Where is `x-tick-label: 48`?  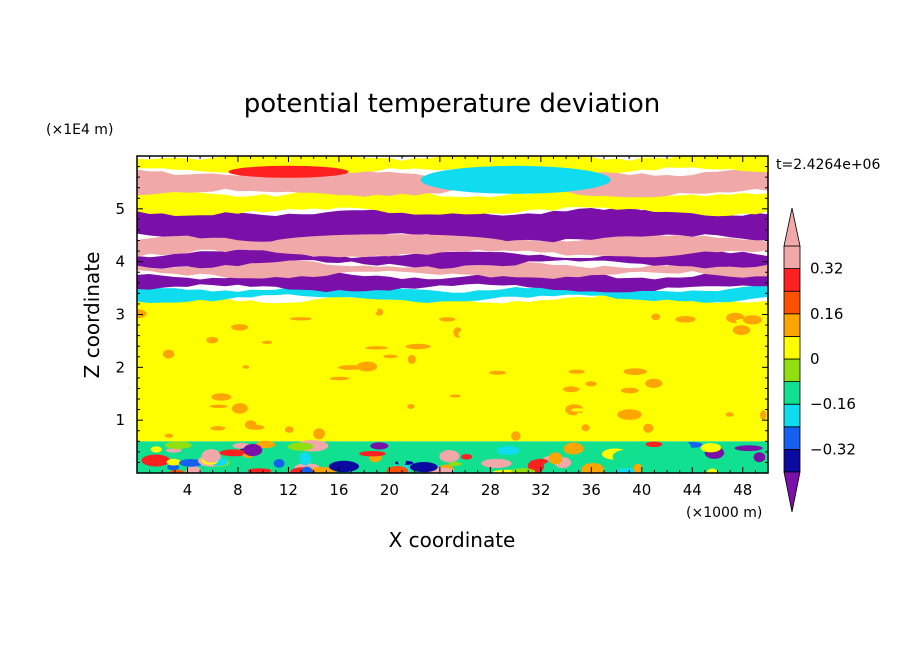 x-tick-label: 48 is located at coordinates (742, 490).